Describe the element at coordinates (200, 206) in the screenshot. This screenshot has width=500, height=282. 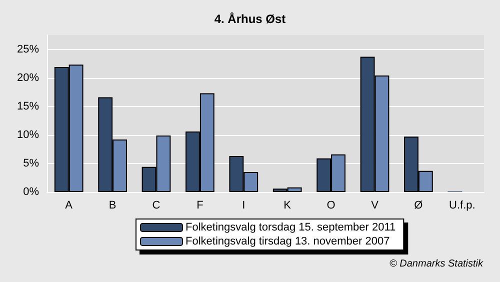
I see `x-tick-label: F` at that location.